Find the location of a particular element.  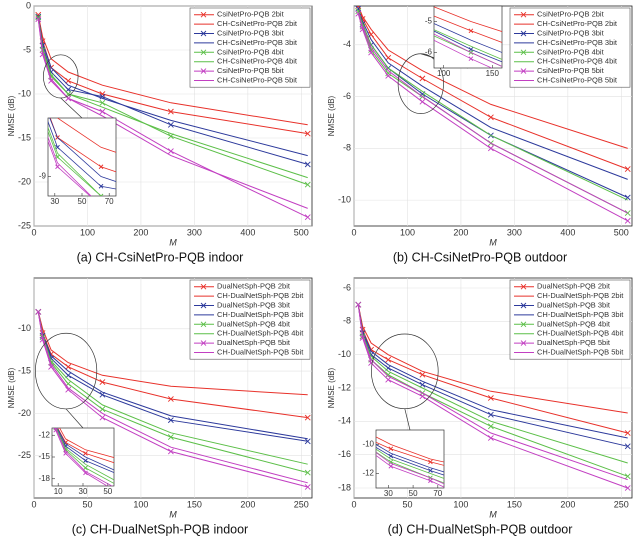

caption: (d) CH-DualNetSph-PQB outdoor is located at coordinates (480, 529).